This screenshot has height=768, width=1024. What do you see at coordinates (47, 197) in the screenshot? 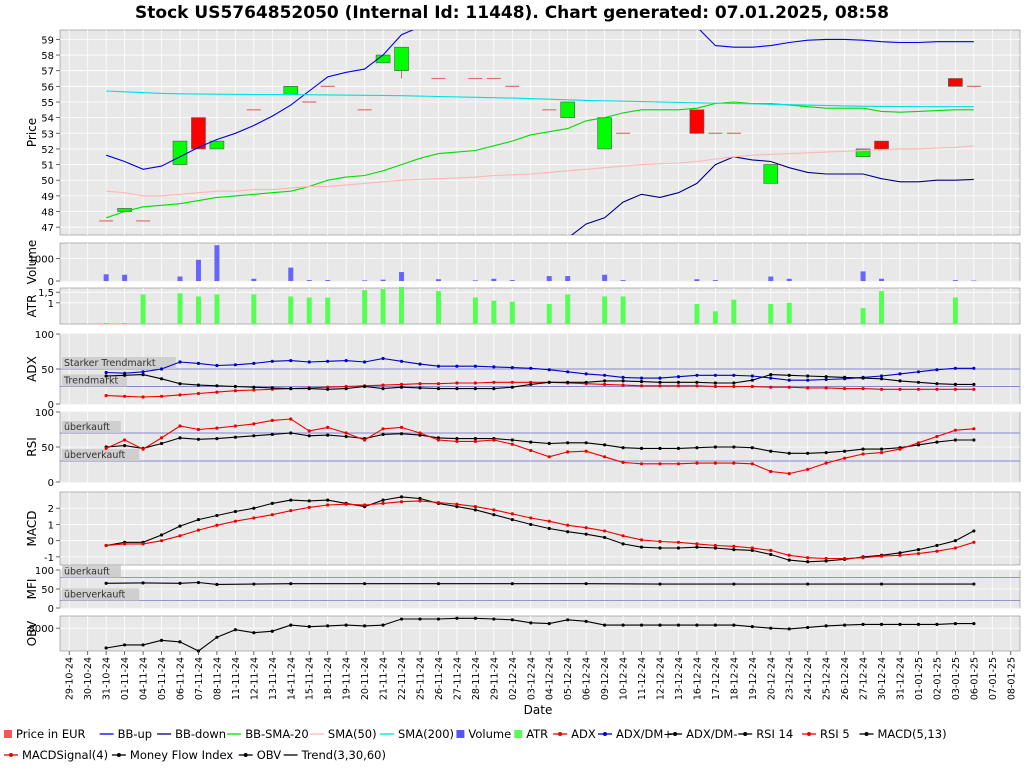
I see `y-tick-label: 49` at bounding box center [47, 197].